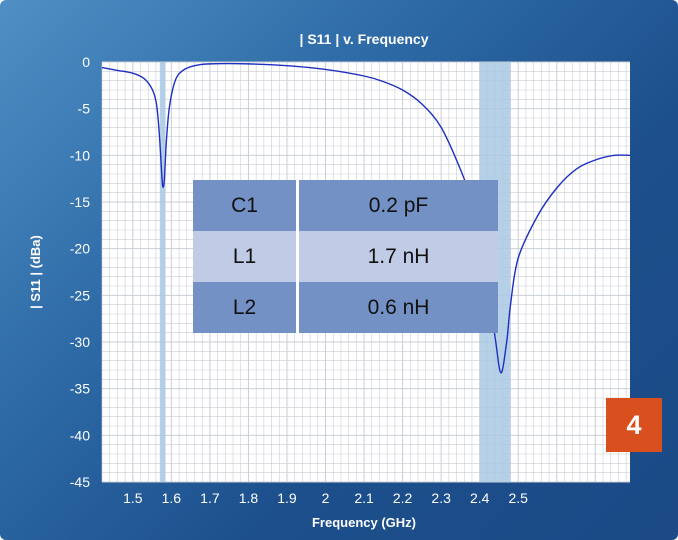  I want to click on table-row: L2 0.6 nH, so click(345, 307).